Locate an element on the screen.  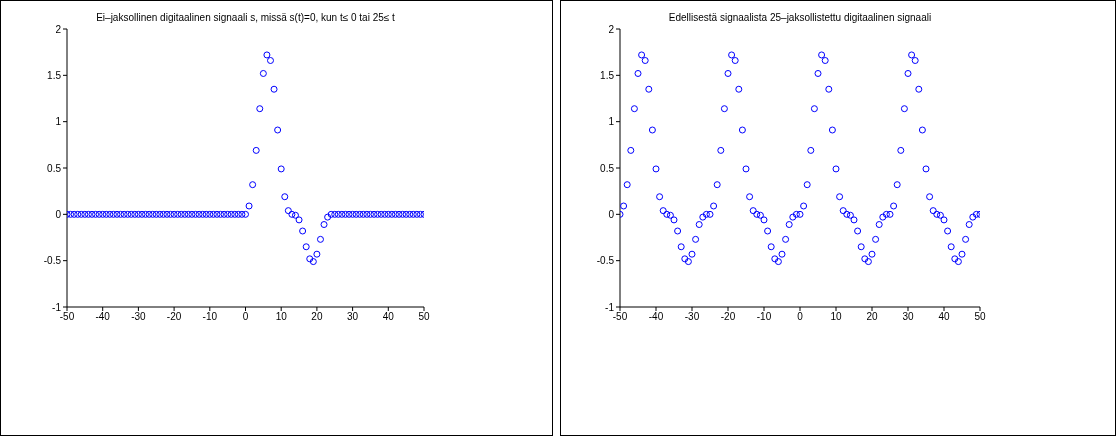
chart-title: Ei–jaksollinen digitaalinen signaali s, missä s(t)=0, kun t≤ 0 tai 25≤ t is located at coordinates (245, 17).